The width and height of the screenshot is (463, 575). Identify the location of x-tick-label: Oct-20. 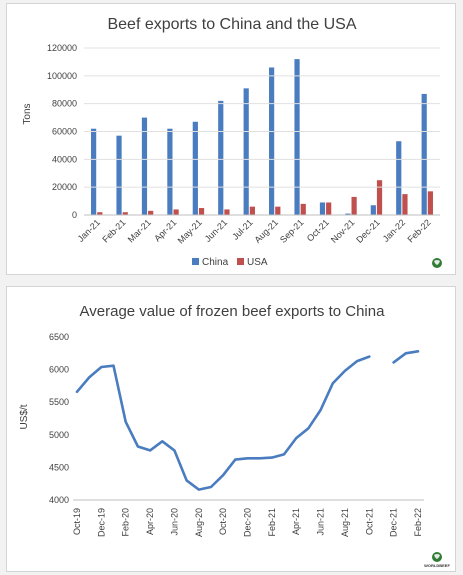
(223, 521).